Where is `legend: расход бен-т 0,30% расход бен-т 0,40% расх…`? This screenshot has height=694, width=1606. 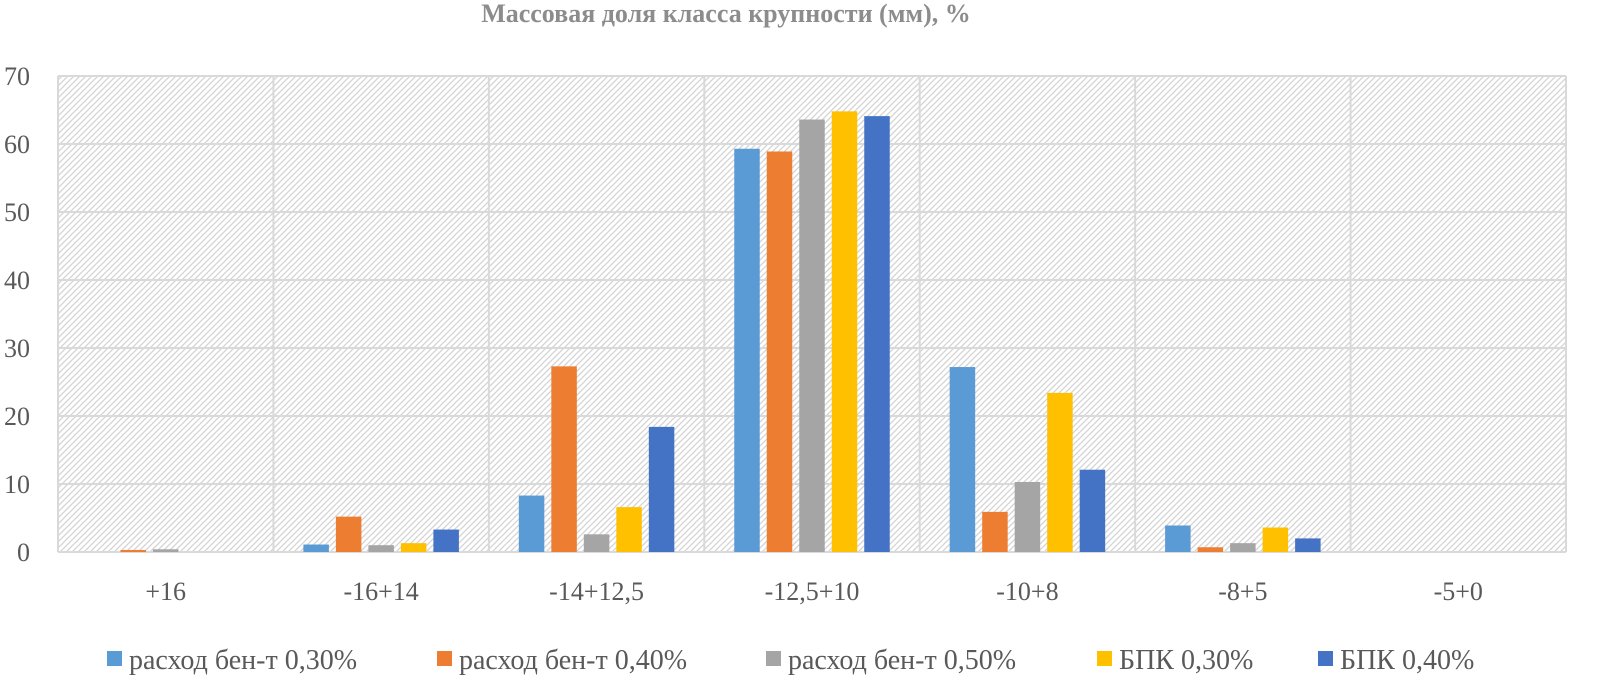 legend: расход бен-т 0,30% расход бен-т 0,40% расх… is located at coordinates (790, 660).